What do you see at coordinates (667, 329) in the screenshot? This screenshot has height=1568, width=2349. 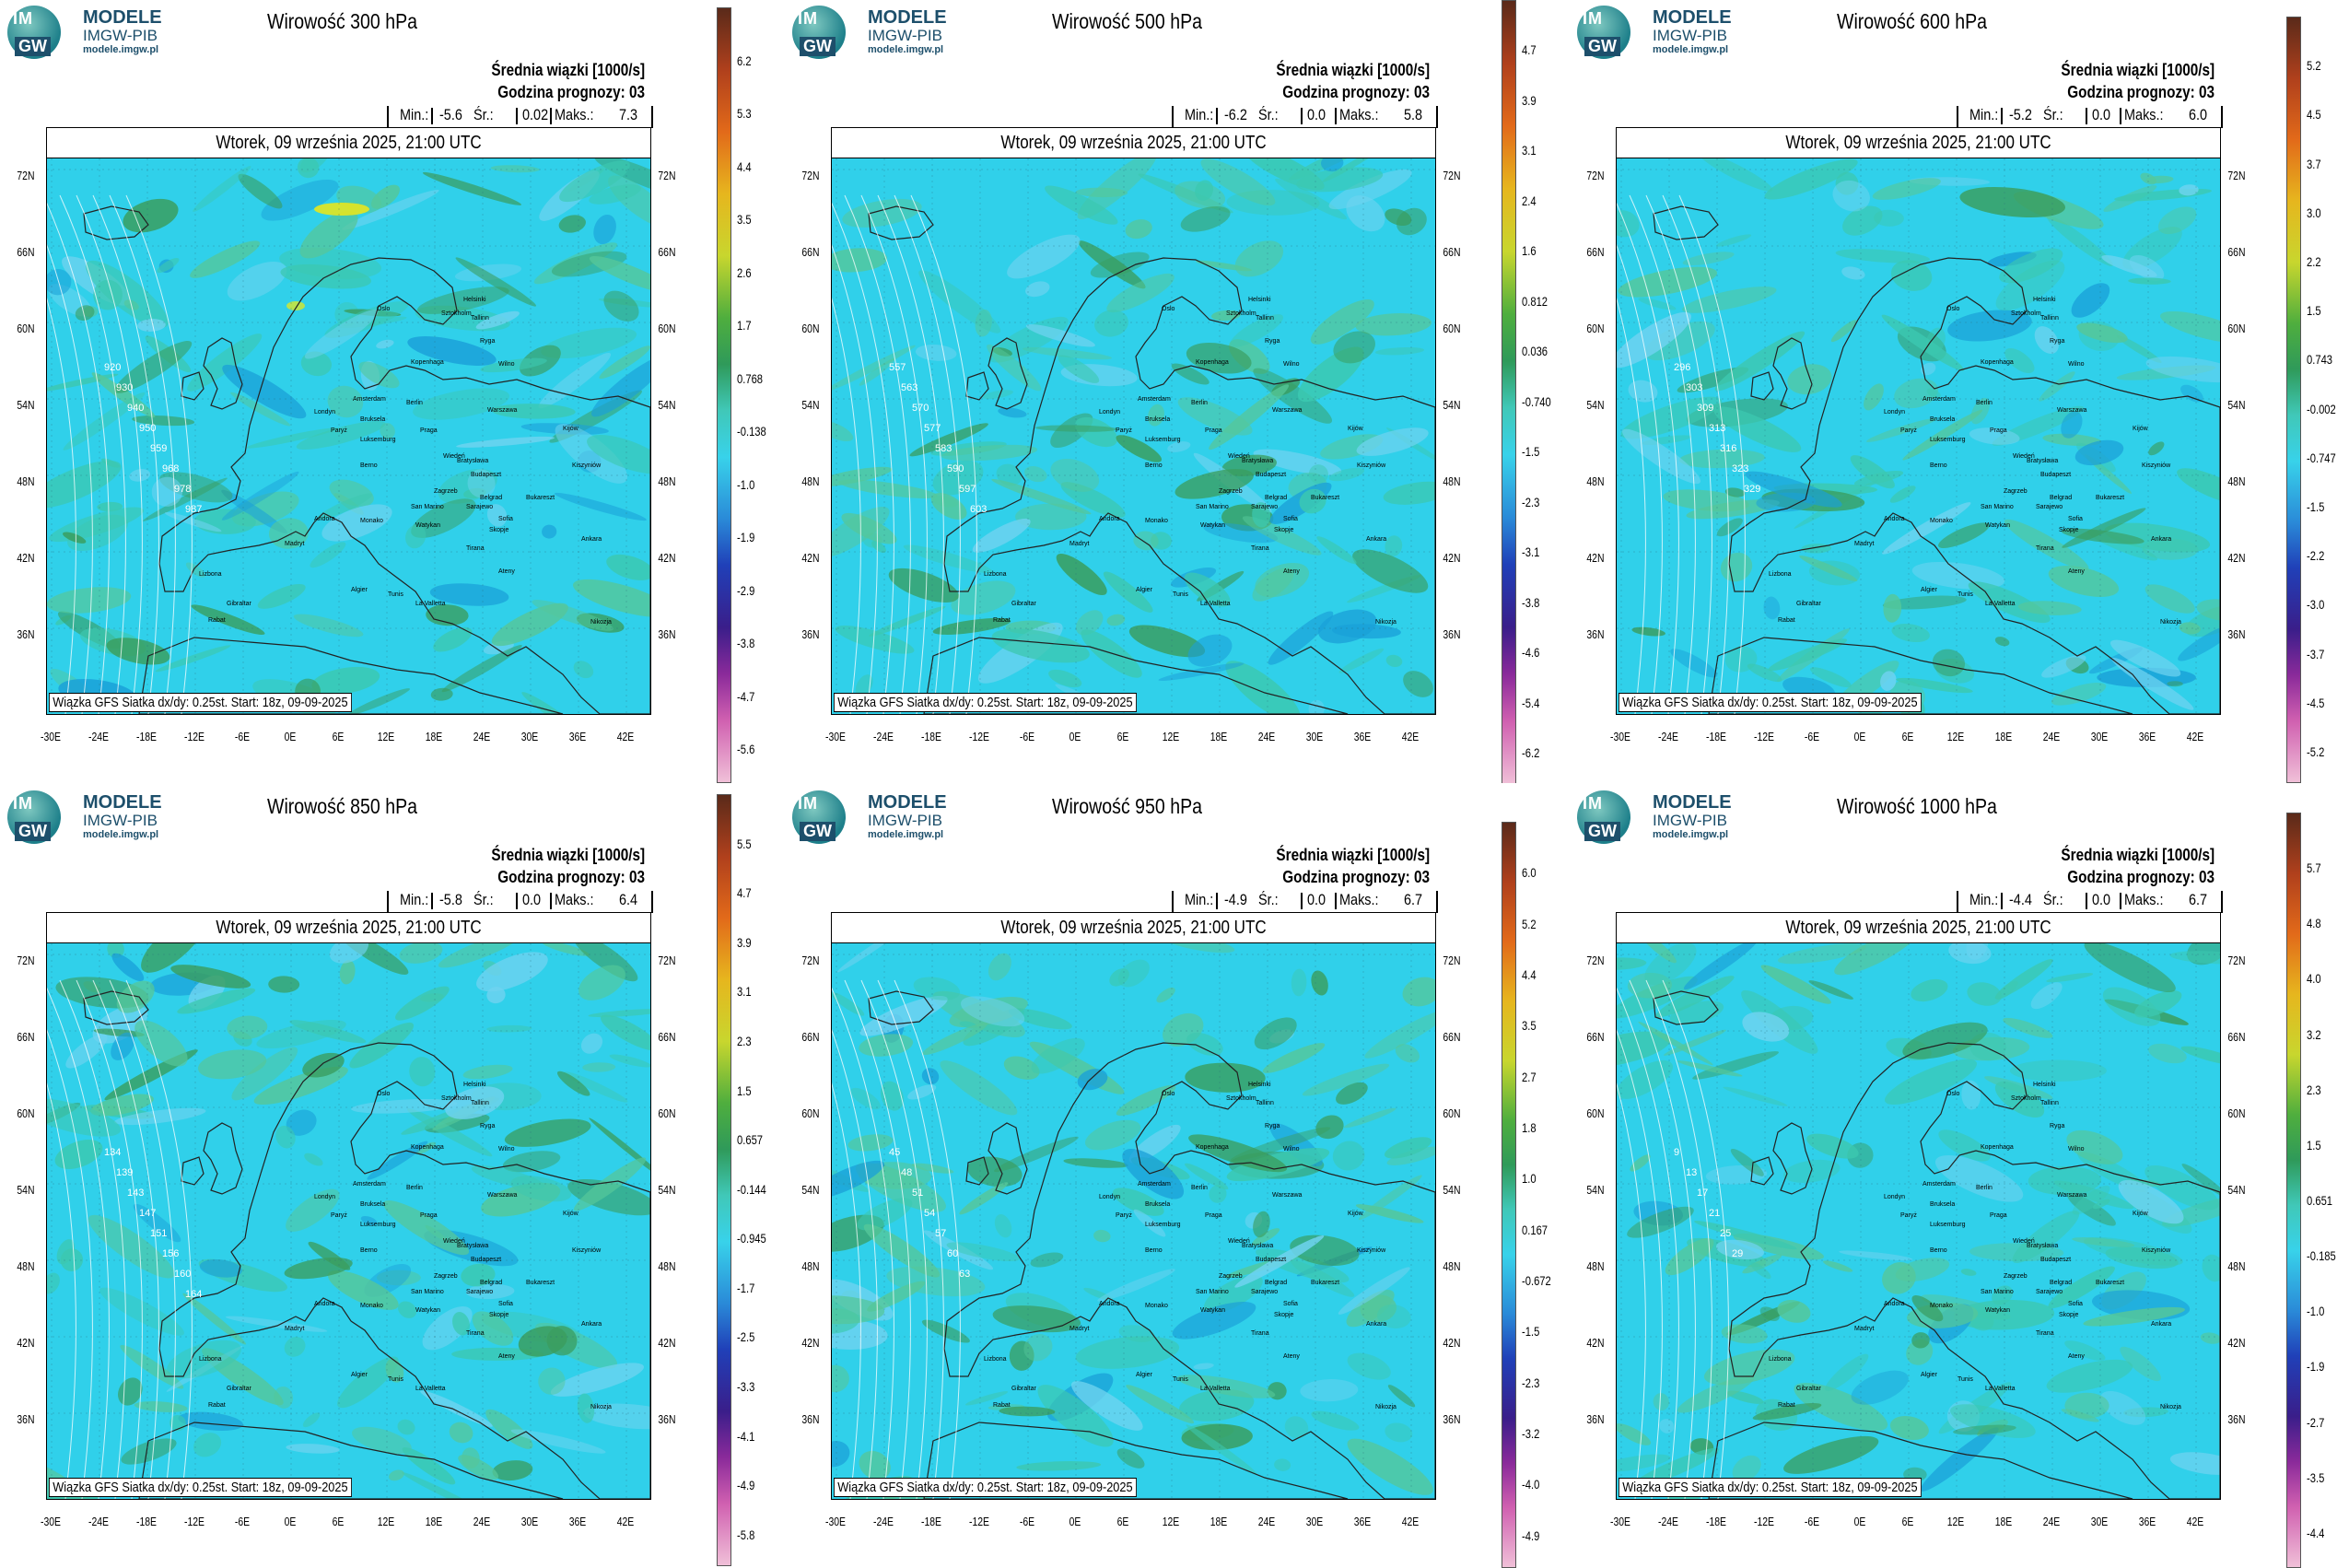 I see `latitude-label-right: 60N` at bounding box center [667, 329].